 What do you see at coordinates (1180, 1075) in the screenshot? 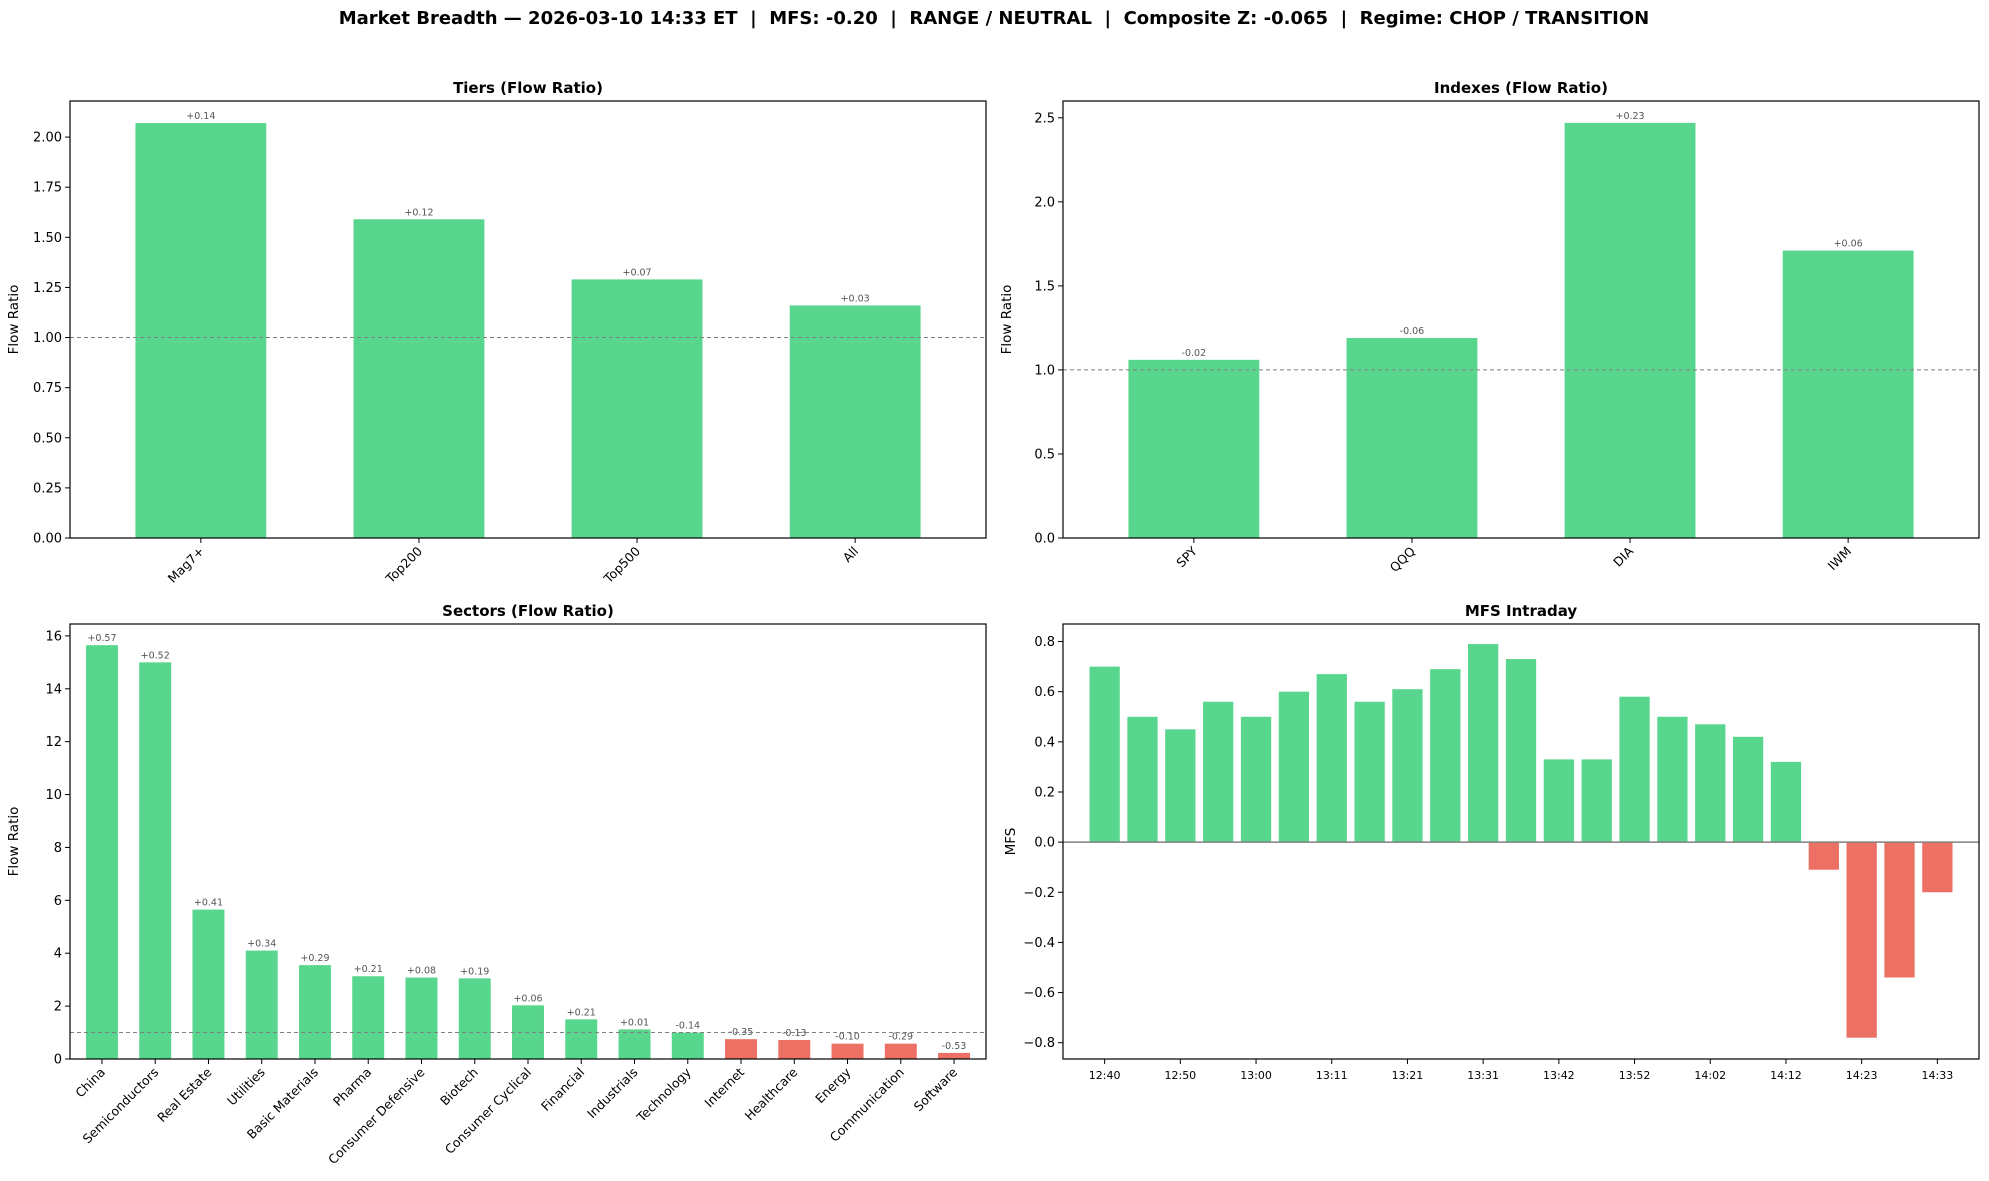
I see `mfs-xtick-label: 12:50` at bounding box center [1180, 1075].